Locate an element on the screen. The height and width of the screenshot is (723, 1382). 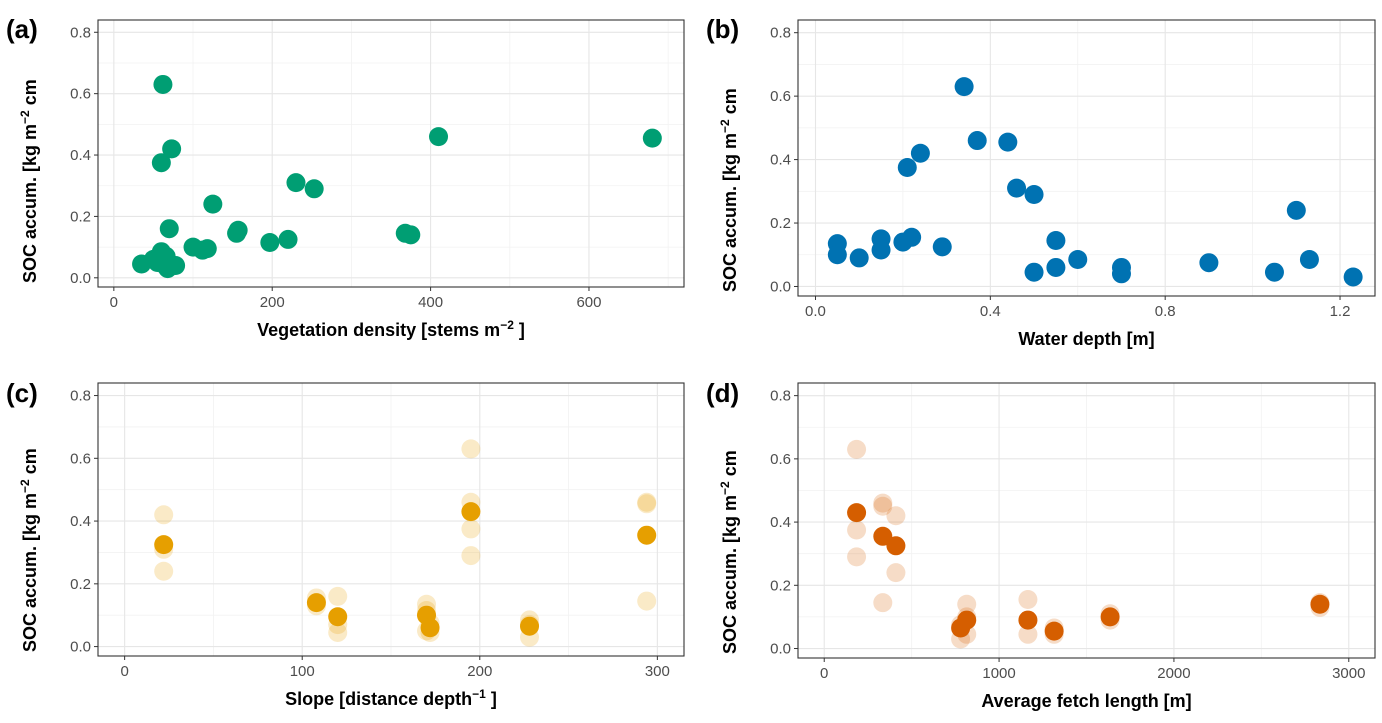
x-tick-label: 0.4 is located at coordinates (990, 311).